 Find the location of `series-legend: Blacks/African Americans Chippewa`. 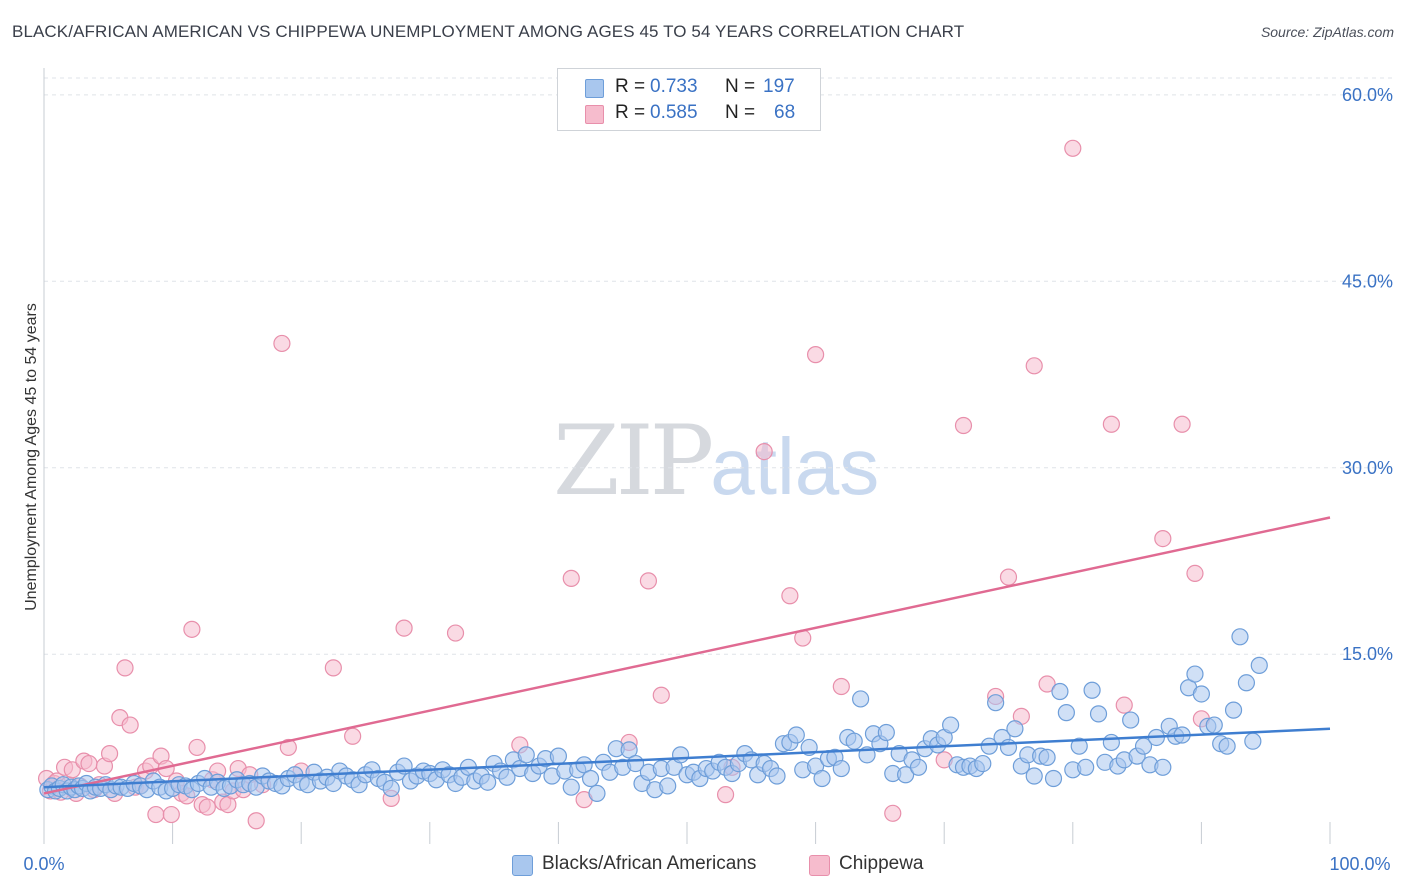

series-legend: Blacks/African Americans Chippewa is located at coordinates (703, 865).